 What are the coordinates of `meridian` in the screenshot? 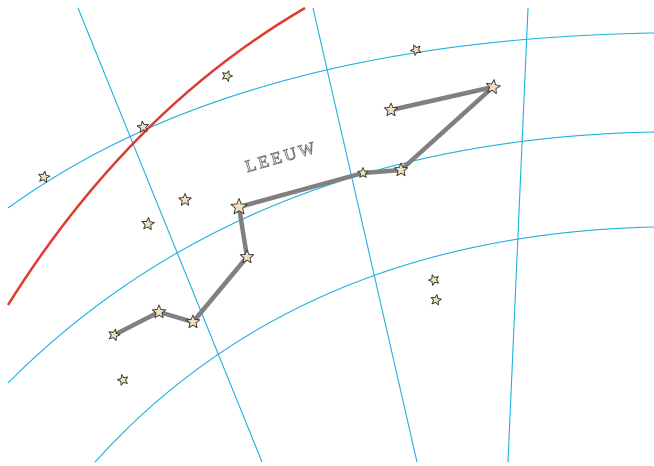 It's located at (518, 235).